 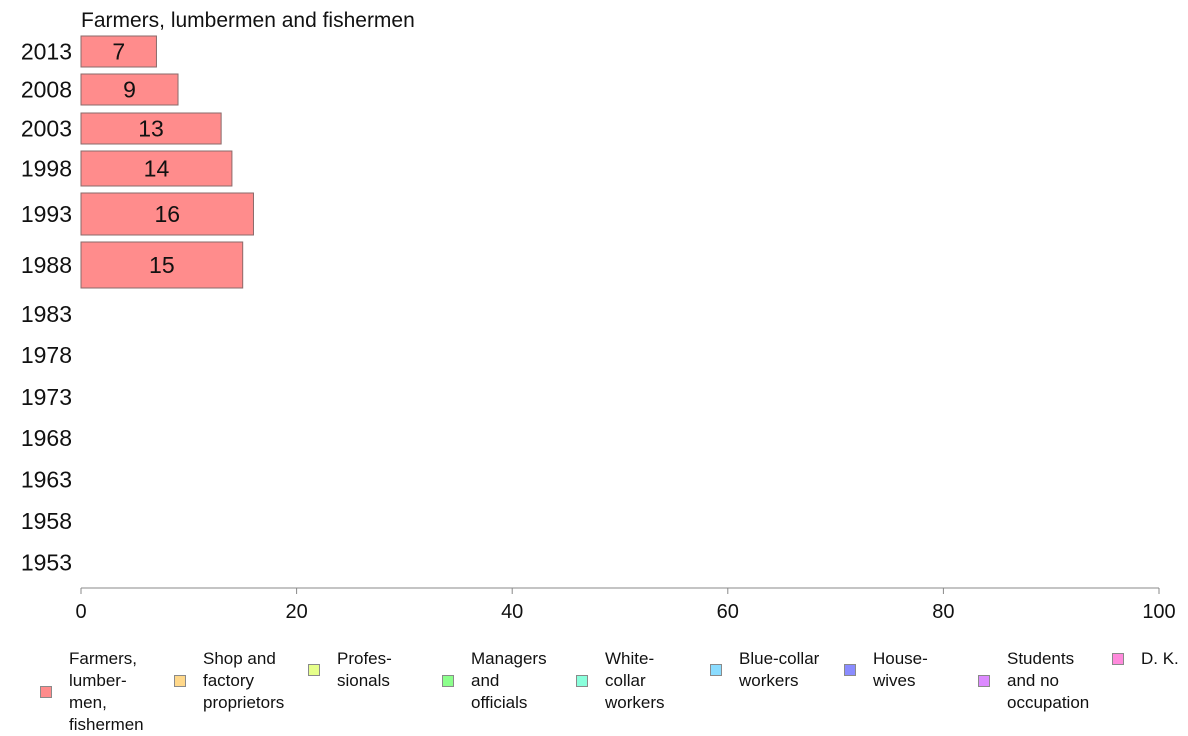 I want to click on legend-item-dk: D. K., so click(x=1145, y=659).